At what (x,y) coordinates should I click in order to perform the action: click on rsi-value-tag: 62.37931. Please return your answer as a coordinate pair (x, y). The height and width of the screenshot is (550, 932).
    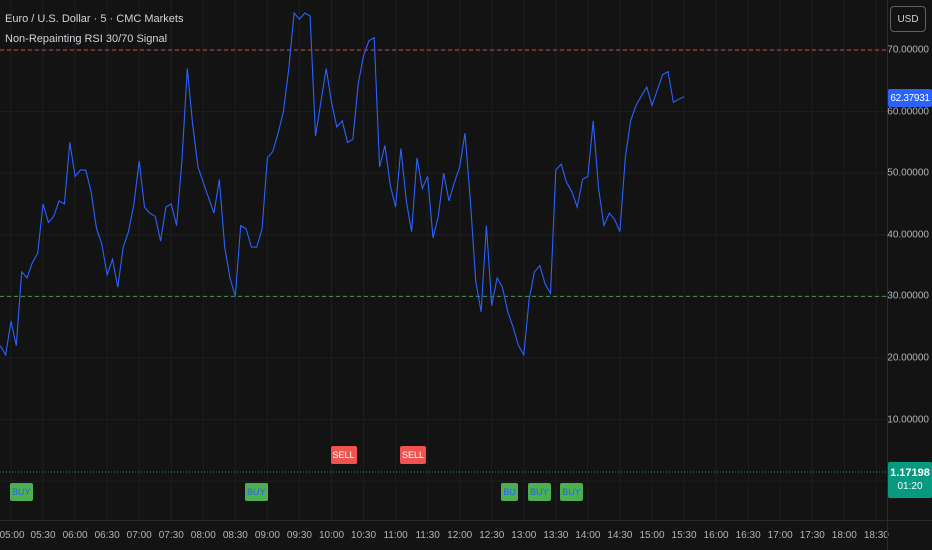
    Looking at the image, I should click on (910, 98).